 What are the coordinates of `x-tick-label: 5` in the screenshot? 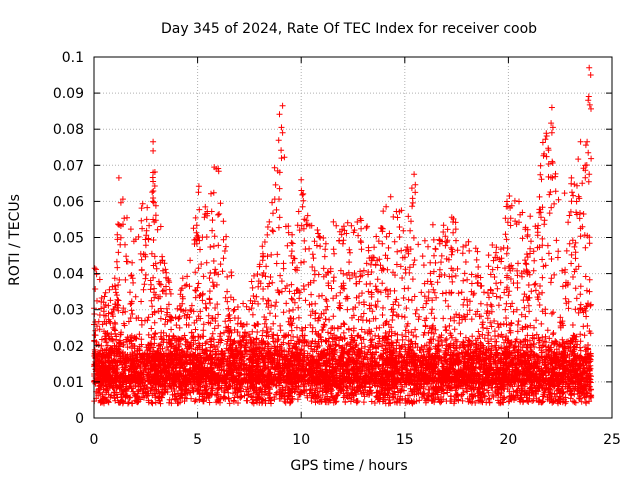 It's located at (197, 440).